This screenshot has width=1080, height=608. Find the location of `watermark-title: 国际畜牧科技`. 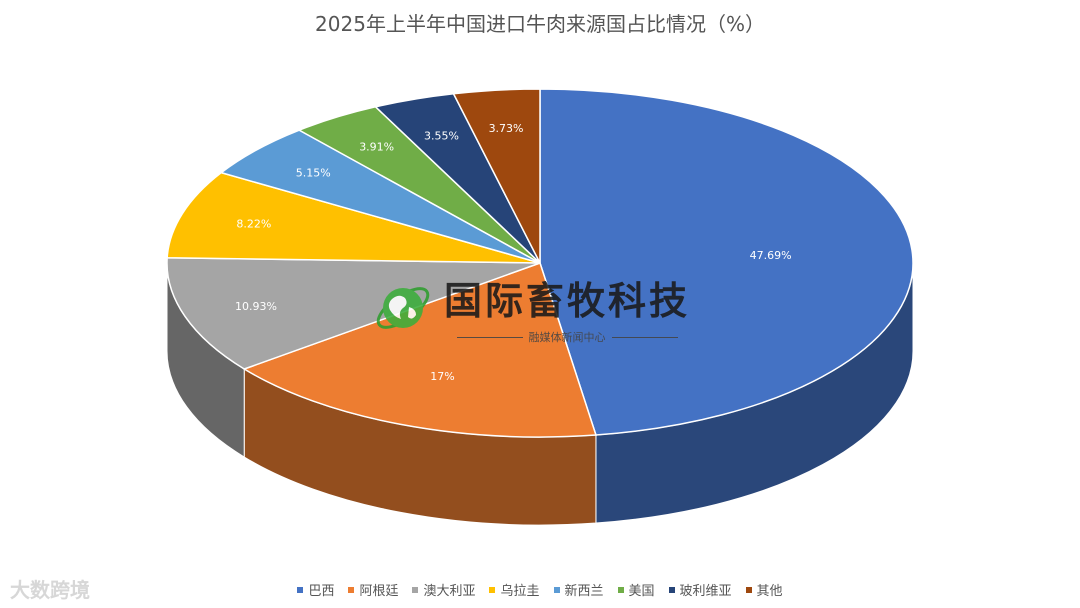

watermark-title: 国际畜牧科技 is located at coordinates (567, 301).